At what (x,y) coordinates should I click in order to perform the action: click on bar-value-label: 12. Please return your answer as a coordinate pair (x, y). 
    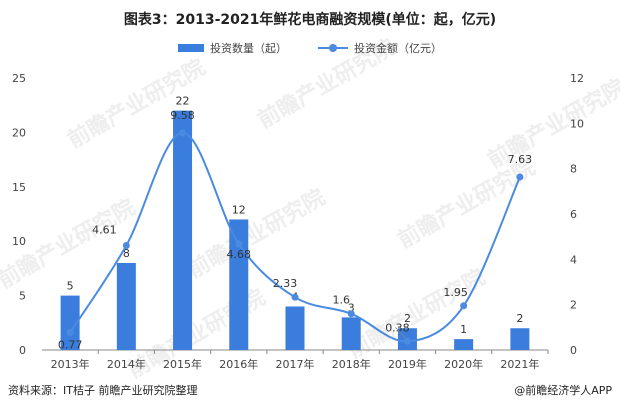
    Looking at the image, I should click on (239, 209).